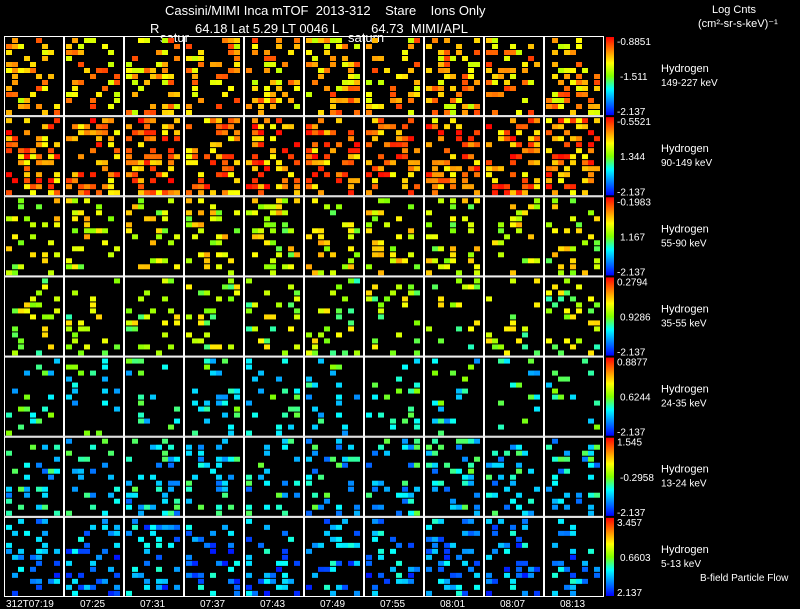  I want to click on row-energy-label: 13-24 keV, so click(684, 484).